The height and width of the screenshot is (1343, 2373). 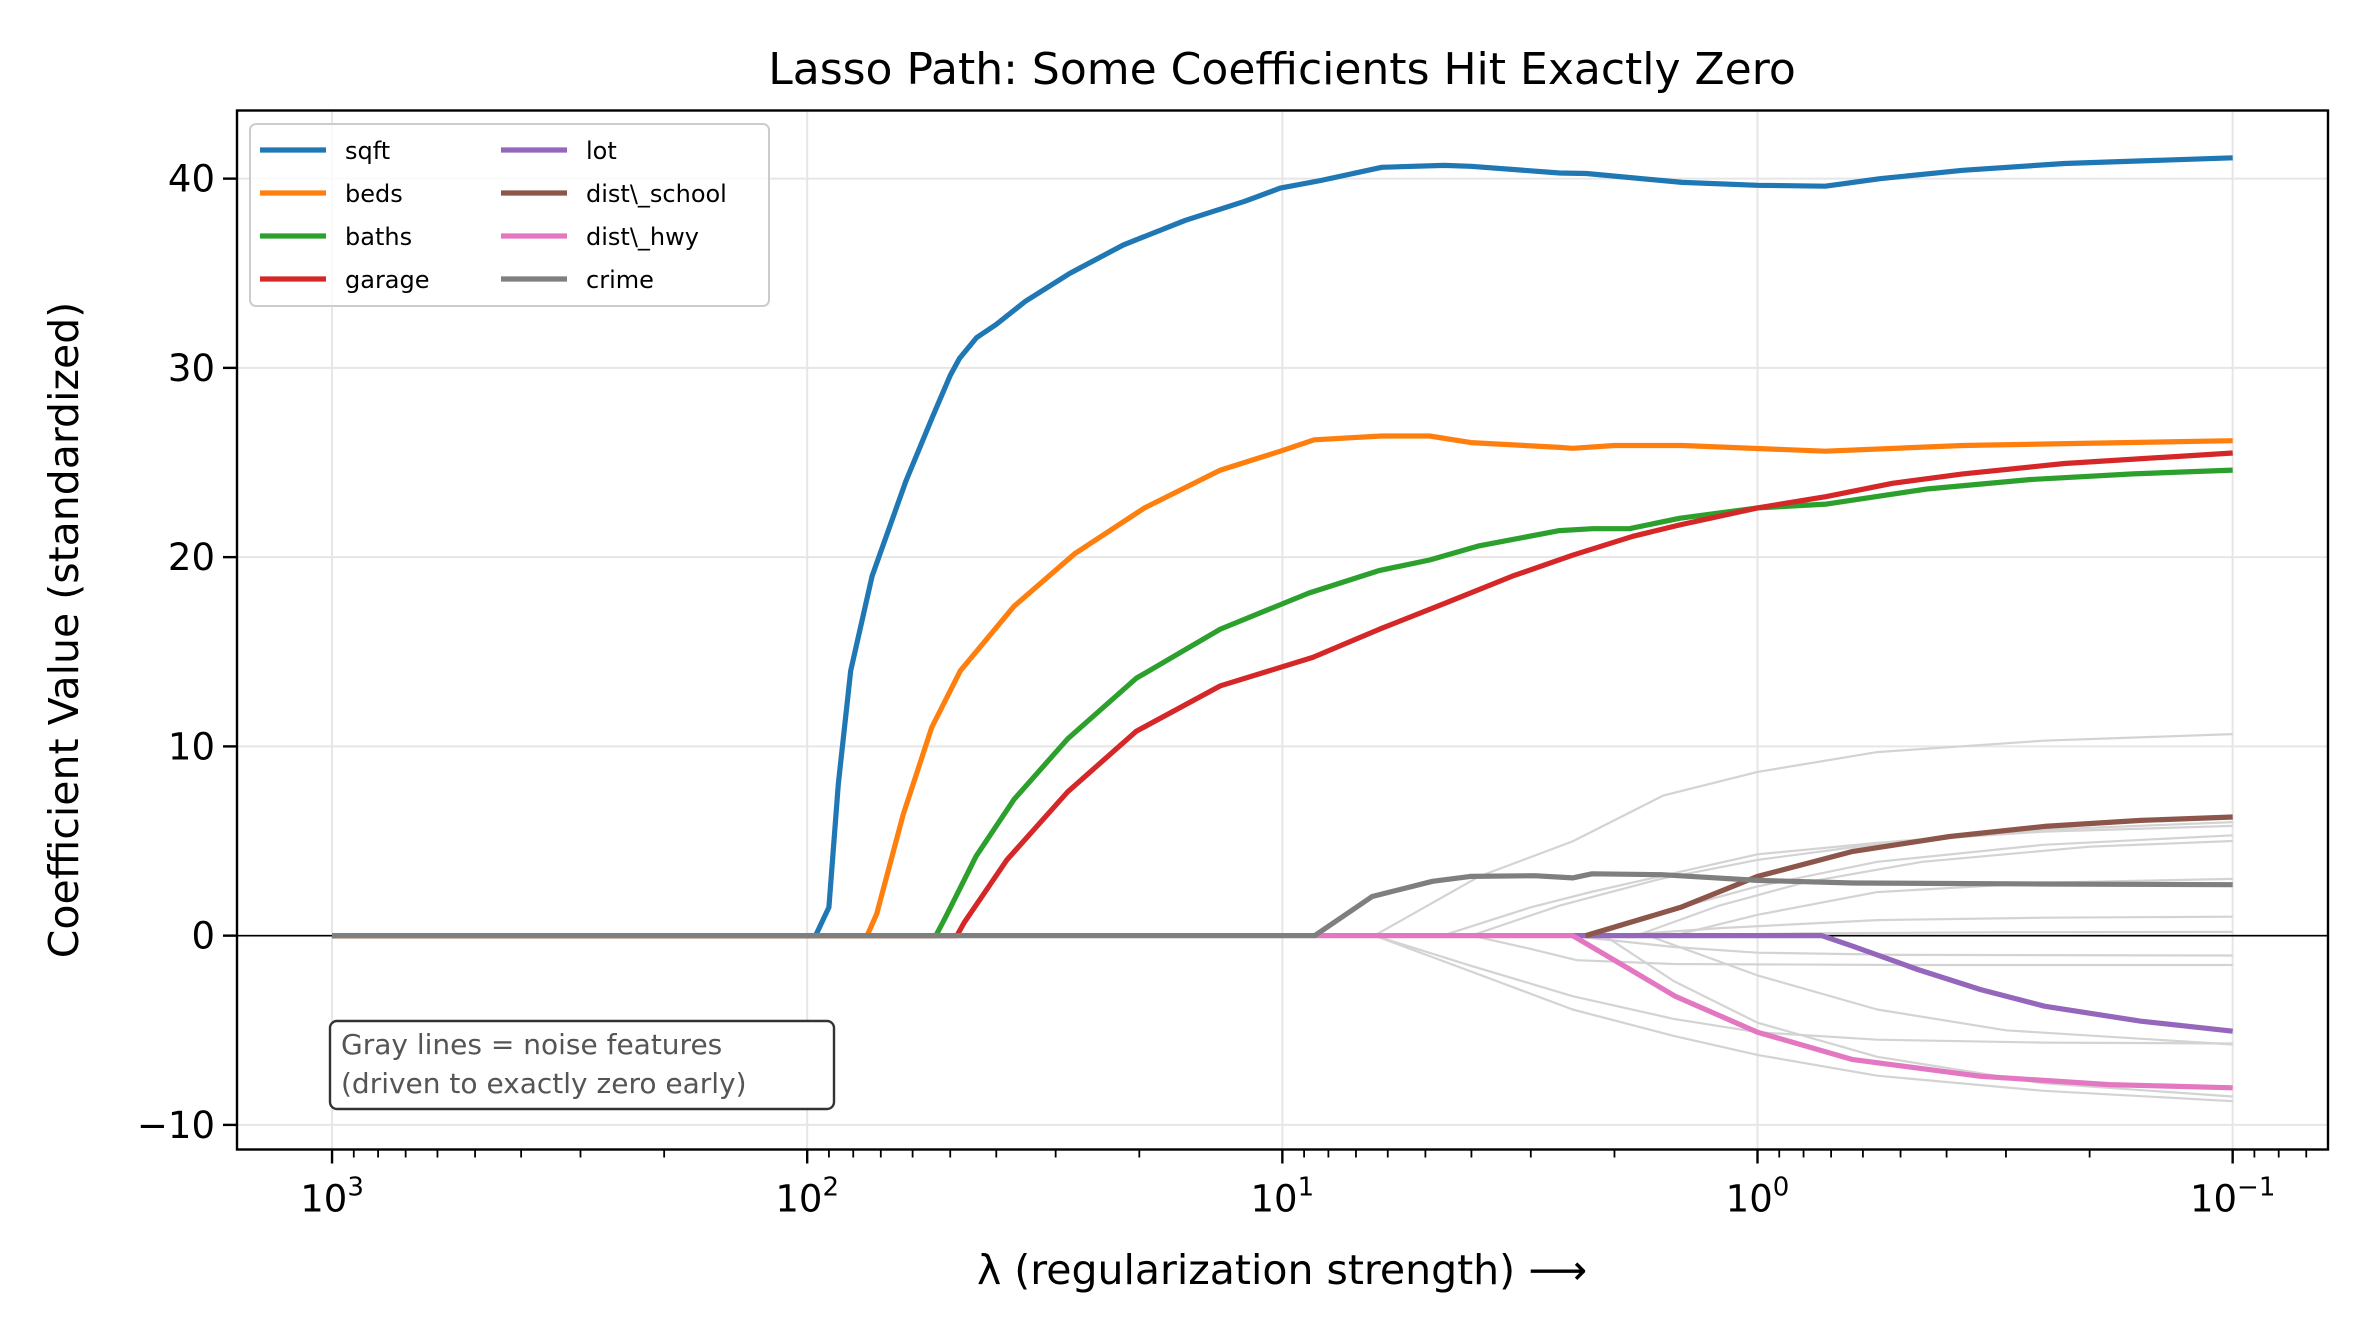 I want to click on legend-label: dist\_school, so click(x=656, y=194).